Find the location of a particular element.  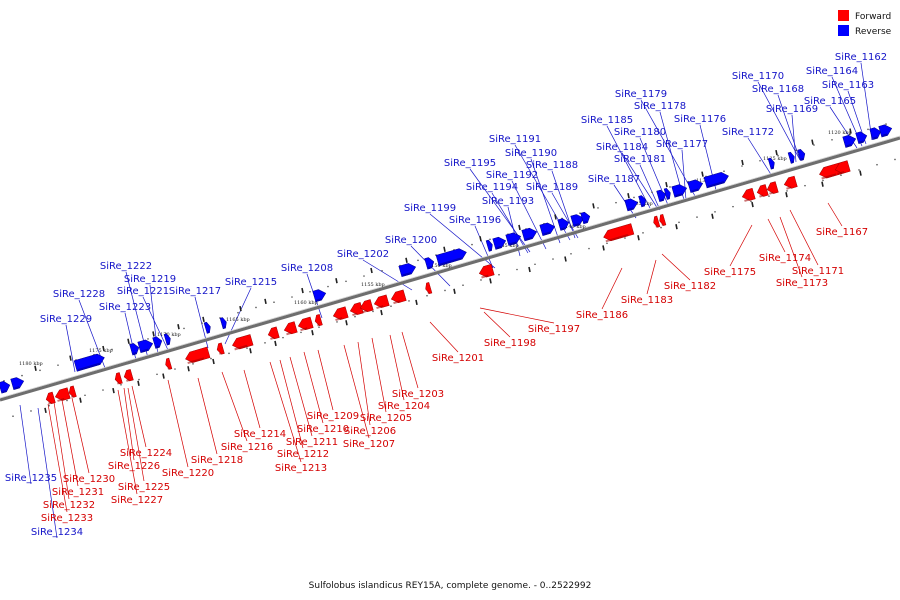

forward-gene-label: SiRe_1171 is located at coordinates (818, 271).